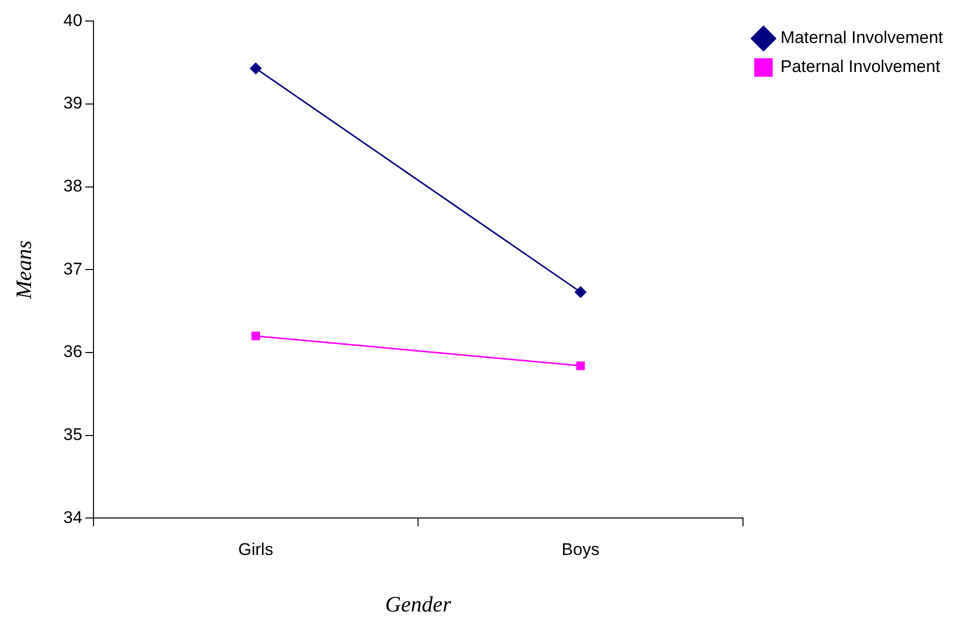  Describe the element at coordinates (23, 270) in the screenshot. I see `y-axis-title: Means` at that location.